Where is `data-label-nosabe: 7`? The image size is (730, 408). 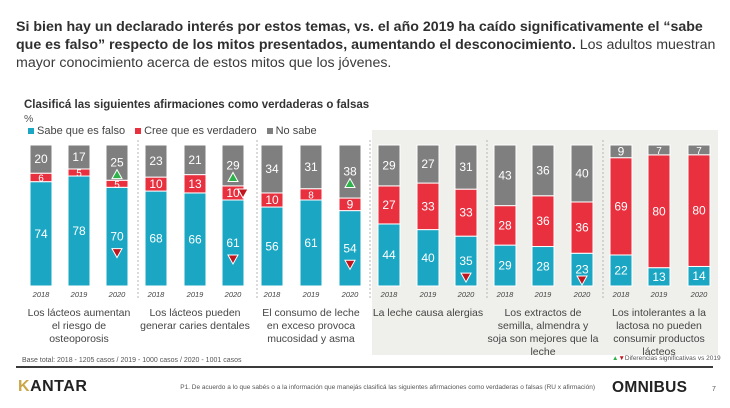
data-label-nosabe: 7 is located at coordinates (659, 151).